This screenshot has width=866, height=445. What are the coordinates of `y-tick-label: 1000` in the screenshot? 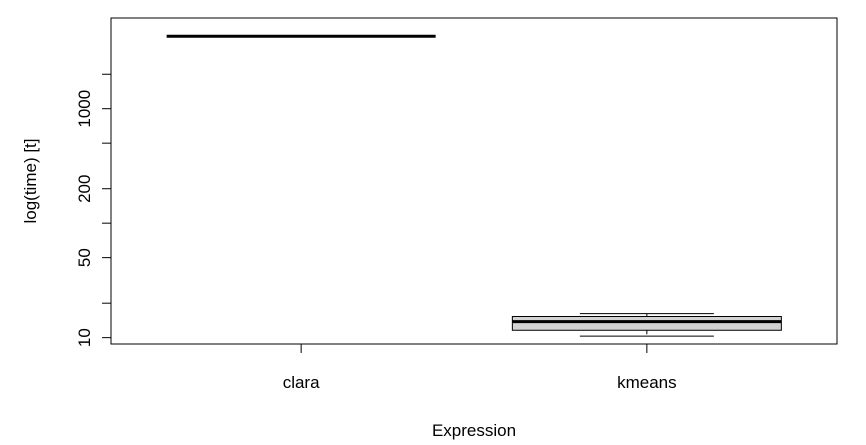 It's located at (84, 109).